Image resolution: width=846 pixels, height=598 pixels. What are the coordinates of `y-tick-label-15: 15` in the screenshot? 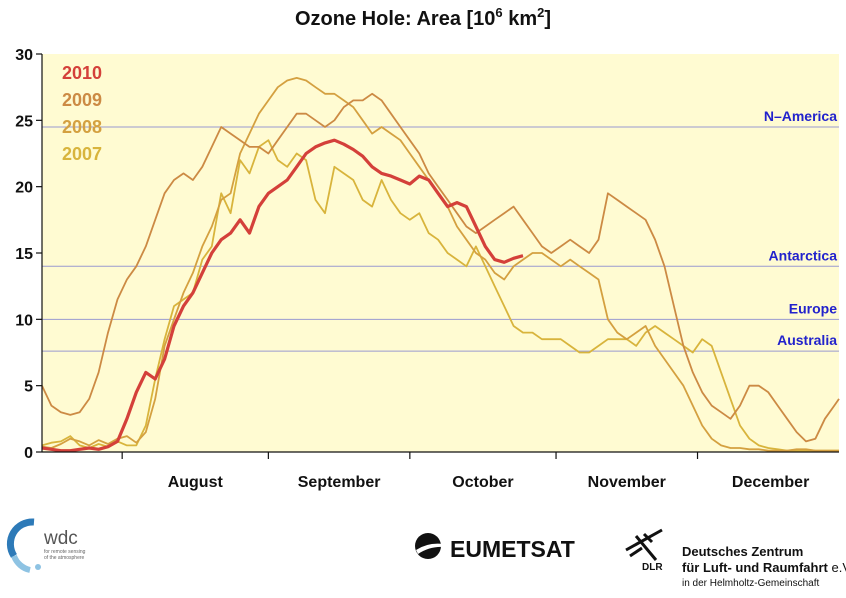 It's located at (24, 254).